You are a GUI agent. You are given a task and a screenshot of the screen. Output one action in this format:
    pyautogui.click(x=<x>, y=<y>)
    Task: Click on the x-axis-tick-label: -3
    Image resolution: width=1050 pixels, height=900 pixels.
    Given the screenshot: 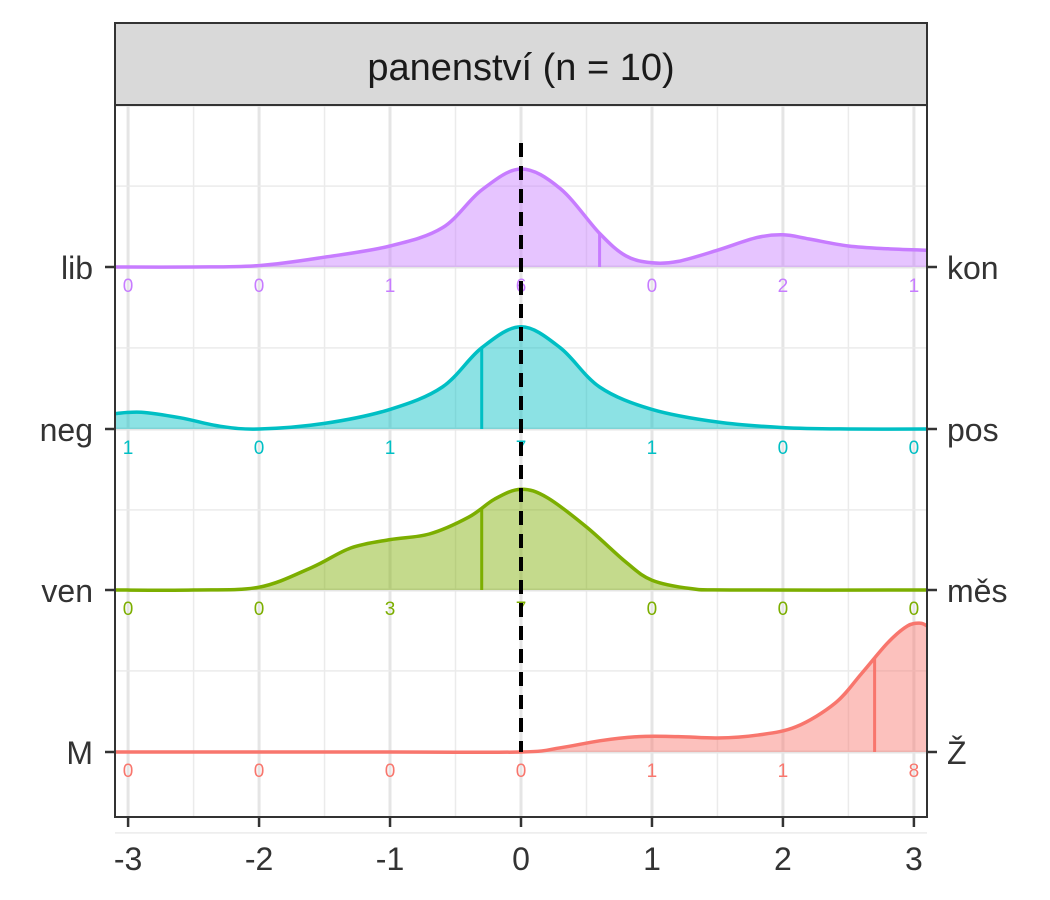 What is the action you would take?
    pyautogui.click(x=128, y=859)
    